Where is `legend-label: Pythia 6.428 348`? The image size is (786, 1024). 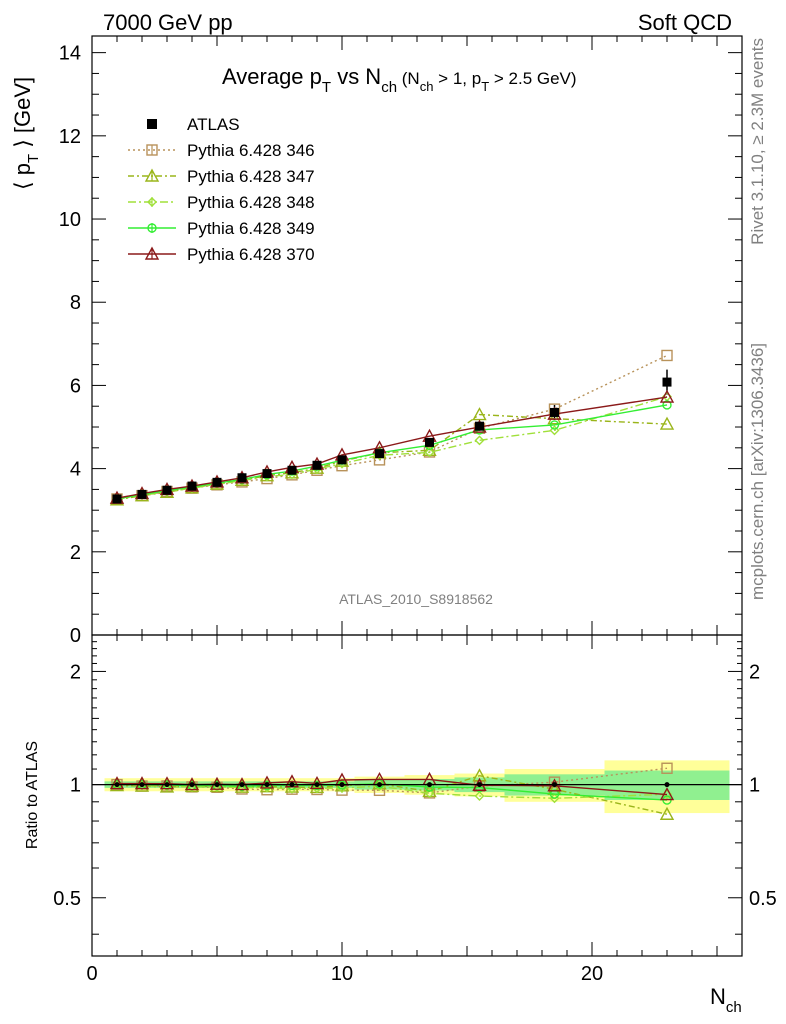
legend-label: Pythia 6.428 348 is located at coordinates (251, 202).